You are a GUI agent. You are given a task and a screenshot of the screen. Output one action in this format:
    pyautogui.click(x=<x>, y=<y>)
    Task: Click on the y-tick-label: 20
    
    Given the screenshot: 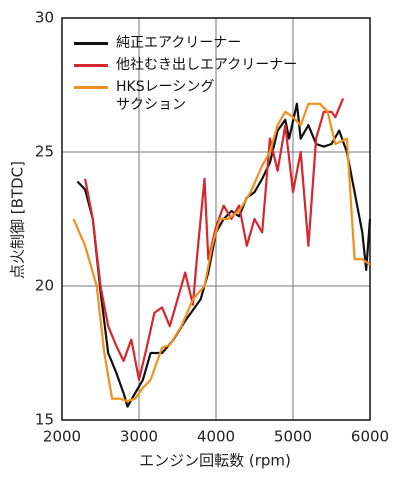 What is the action you would take?
    pyautogui.click(x=44, y=286)
    